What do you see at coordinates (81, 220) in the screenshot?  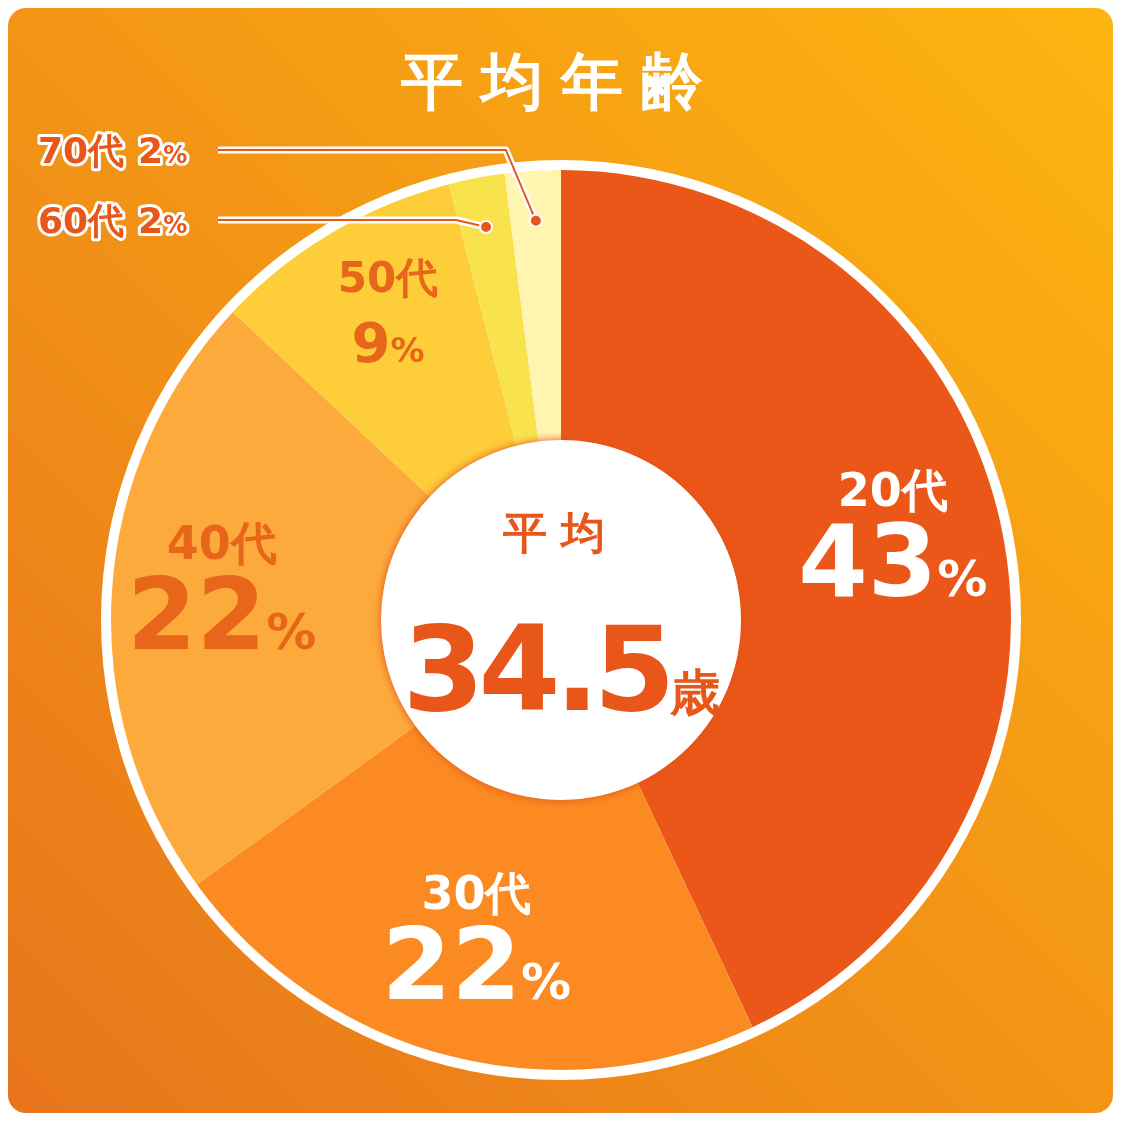 I see `slice-label: 60代` at bounding box center [81, 220].